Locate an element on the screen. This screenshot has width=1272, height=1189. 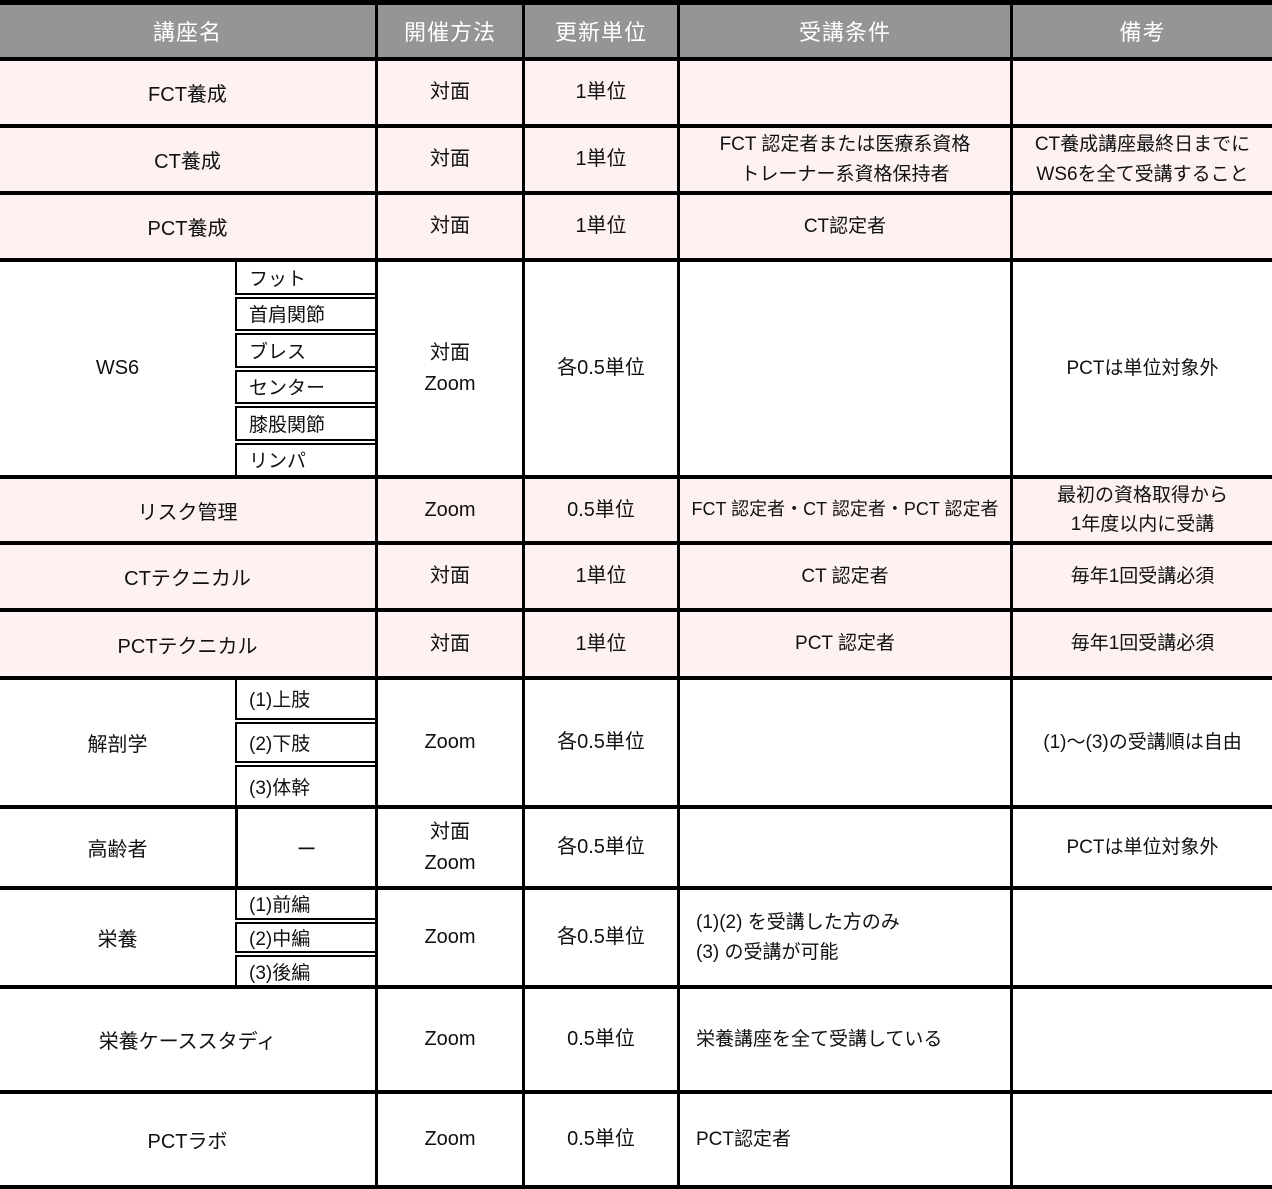
course-name-label: PCT養成 is located at coordinates (187, 229).